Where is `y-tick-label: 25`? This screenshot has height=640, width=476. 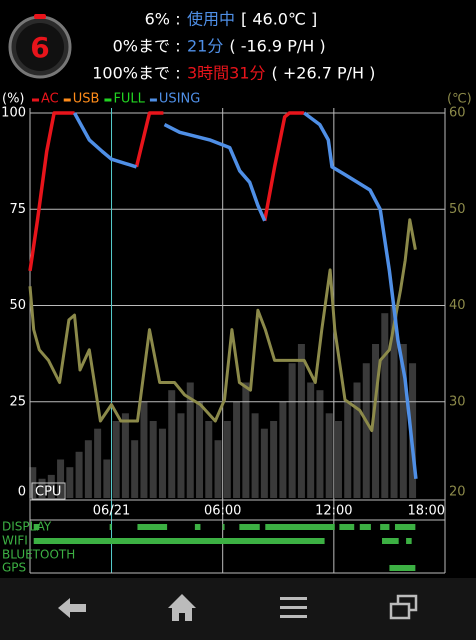
y-tick-label: 25 is located at coordinates (17, 401).